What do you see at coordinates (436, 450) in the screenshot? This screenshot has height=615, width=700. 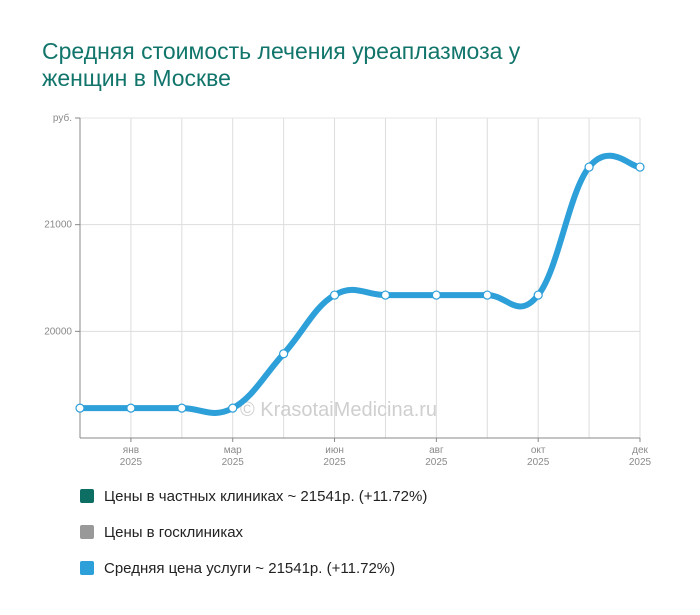 I see `x-tick-label-month: авг` at bounding box center [436, 450].